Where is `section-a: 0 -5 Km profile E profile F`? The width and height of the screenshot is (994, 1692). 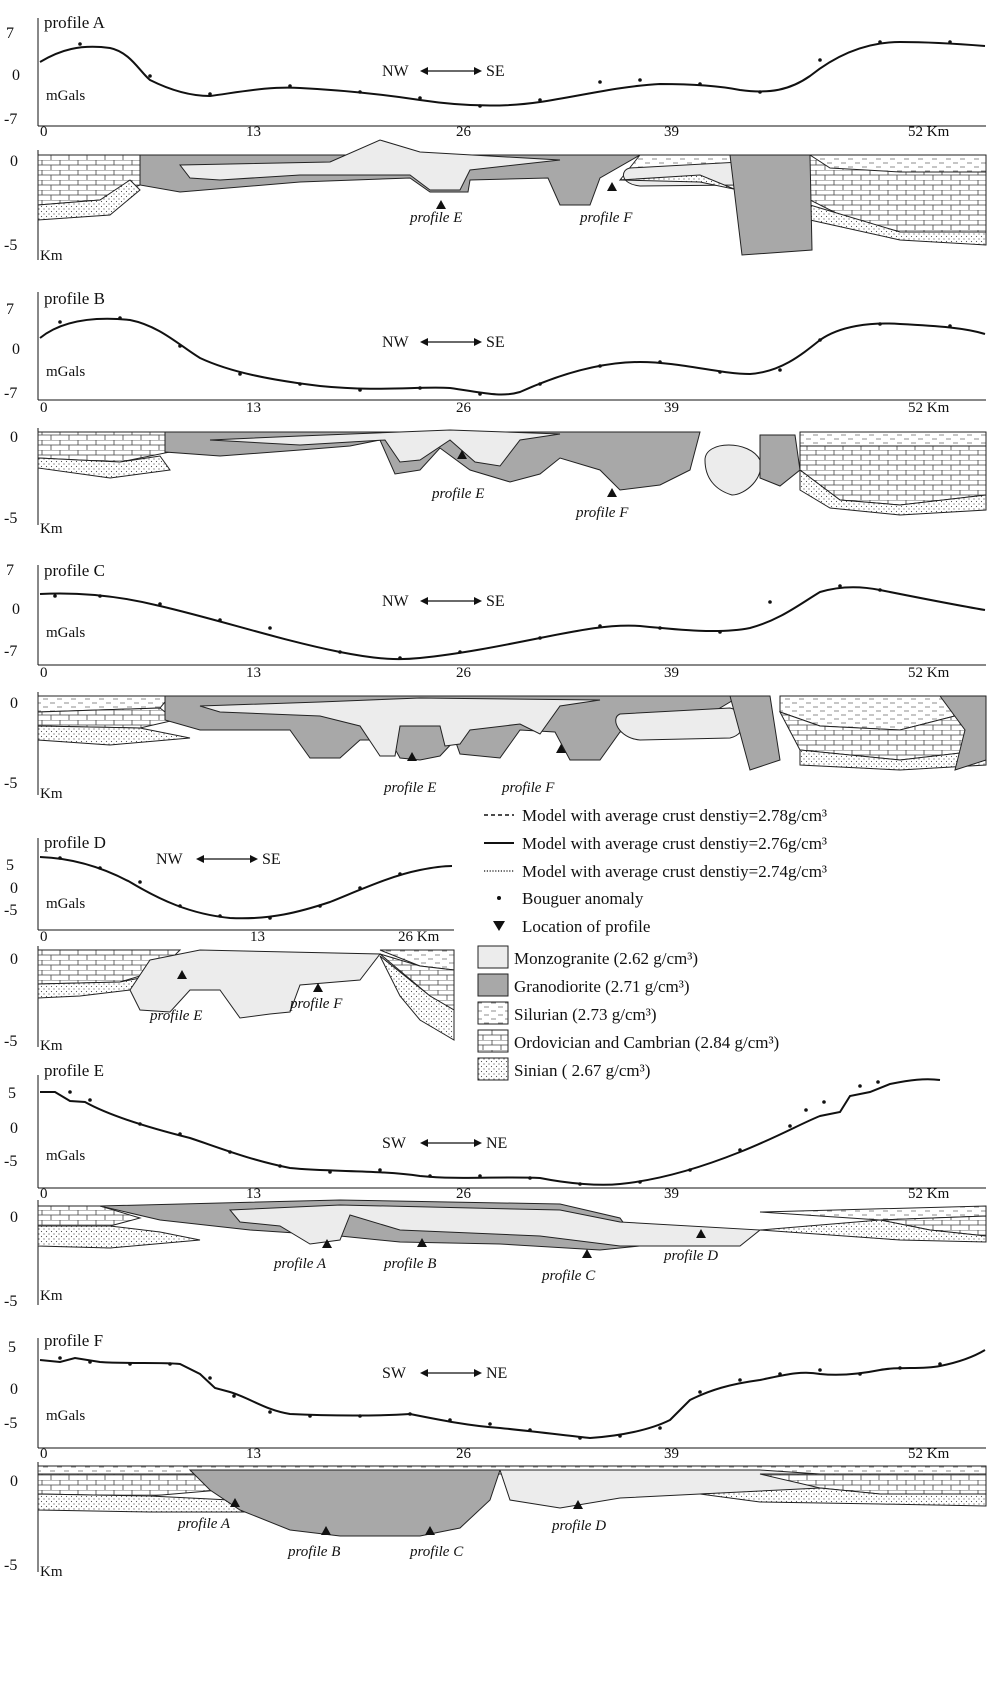 section-a: 0 -5 Km profile E profile F is located at coordinates (495, 201).